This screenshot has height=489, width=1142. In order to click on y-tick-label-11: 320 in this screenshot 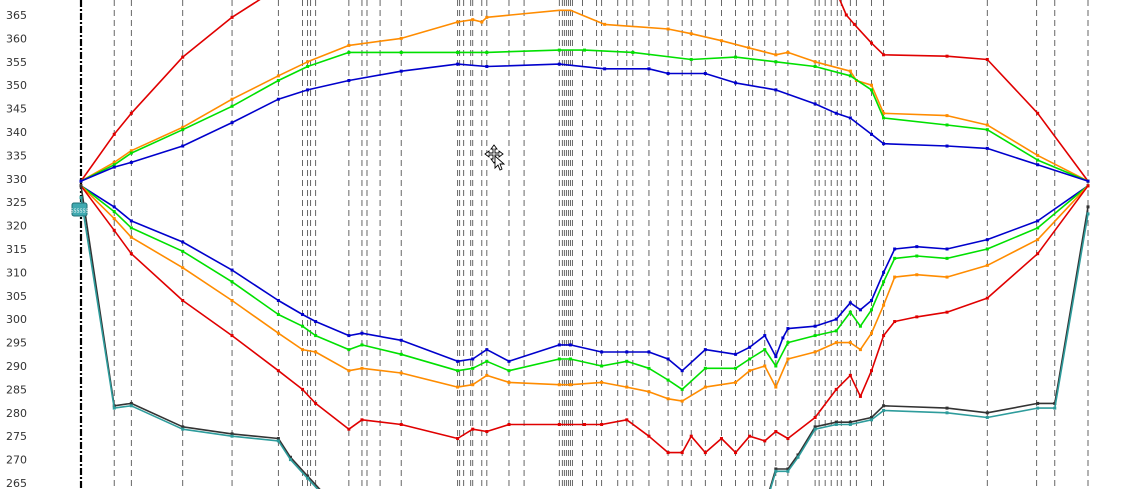, I will do `click(16, 226)`.